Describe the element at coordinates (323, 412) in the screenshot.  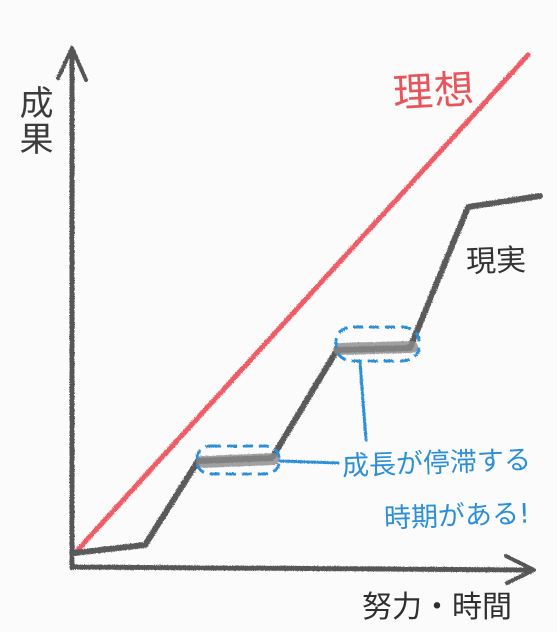
I see `annotation-connectors` at that location.